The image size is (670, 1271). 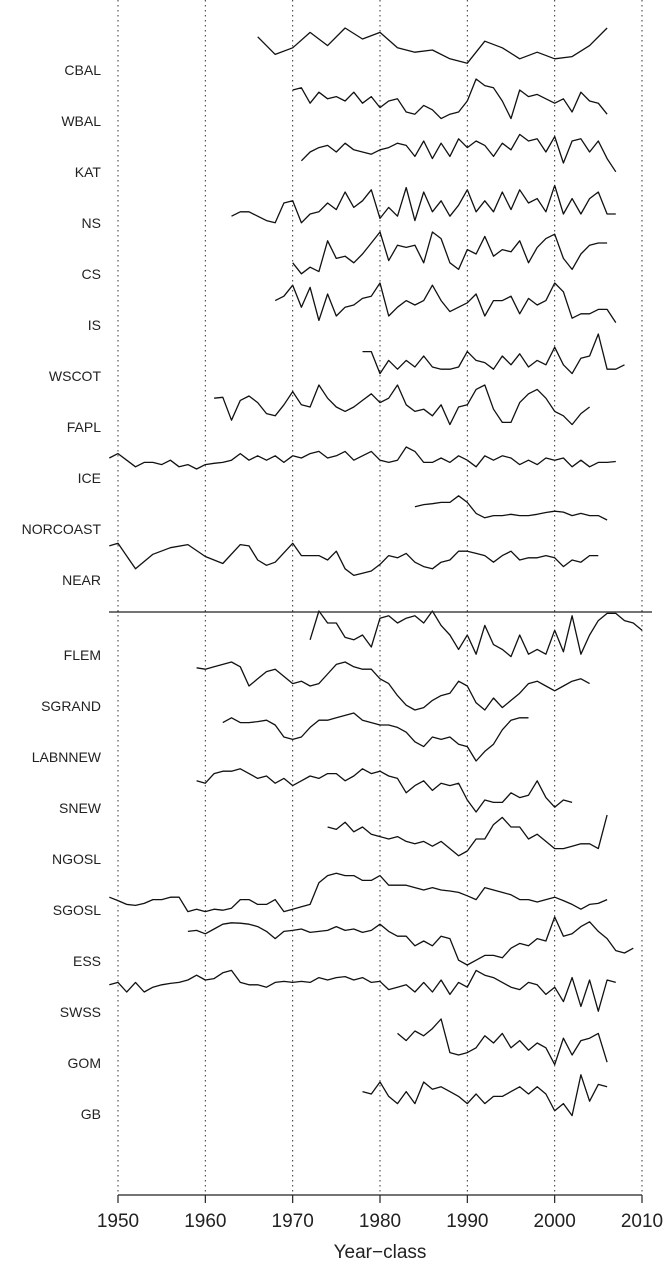 What do you see at coordinates (118, 1221) in the screenshot?
I see `x-tick-label-1950: 1950` at bounding box center [118, 1221].